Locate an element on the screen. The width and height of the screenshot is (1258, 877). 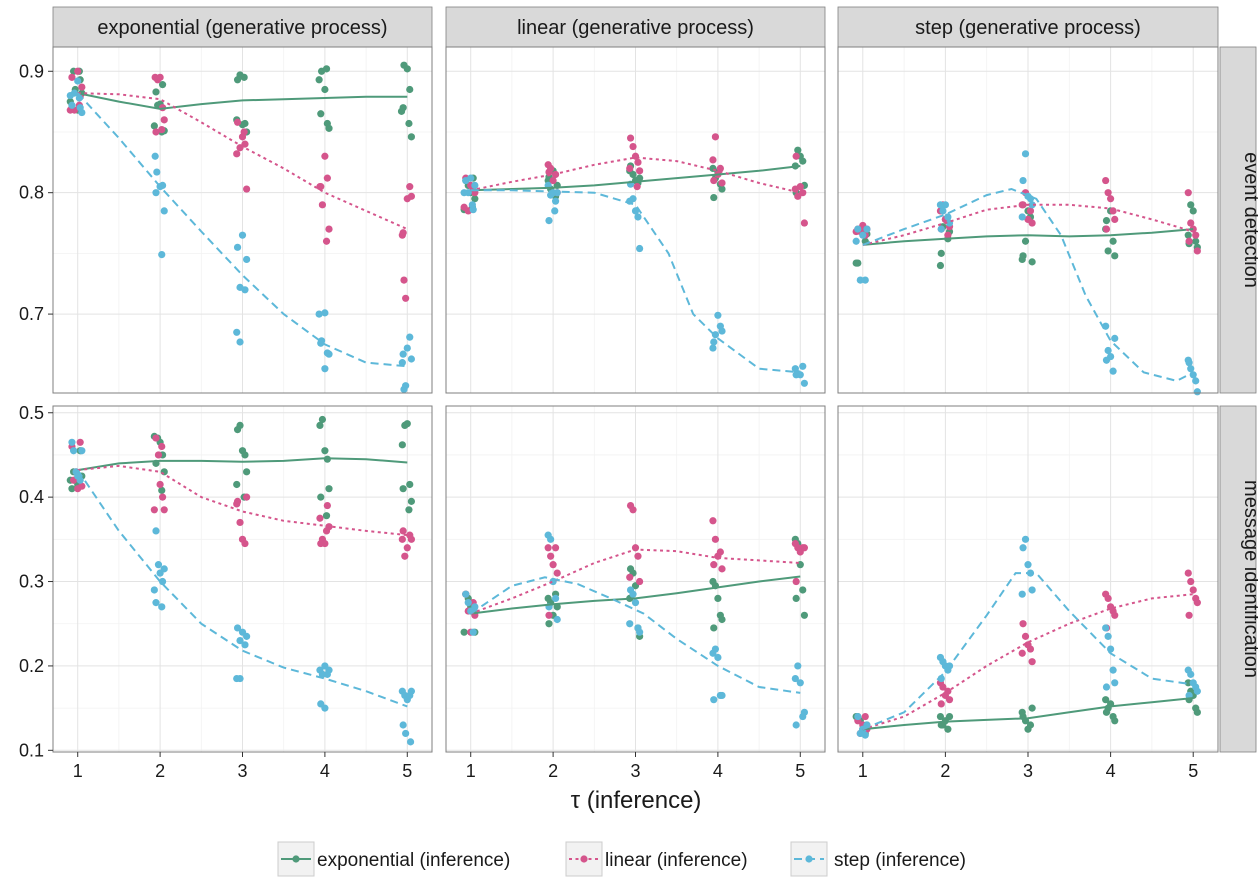
column-strip-label: step (generative process) is located at coordinates (1028, 28).